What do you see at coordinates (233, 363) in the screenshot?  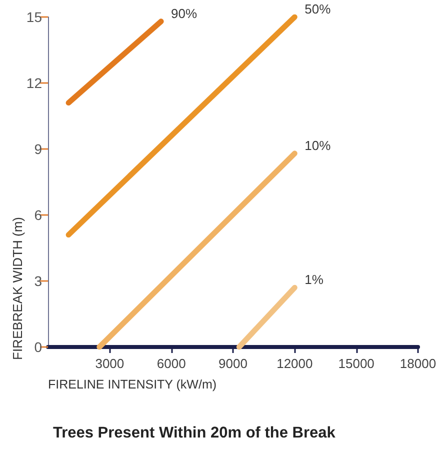 I see `x-tick-label: 9000` at bounding box center [233, 363].